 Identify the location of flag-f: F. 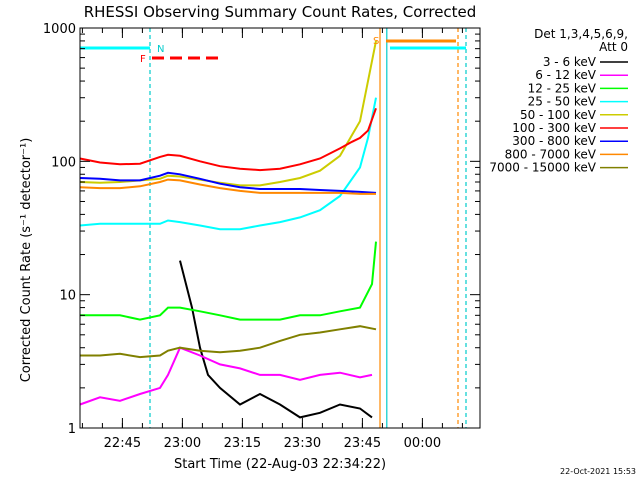
(143, 59).